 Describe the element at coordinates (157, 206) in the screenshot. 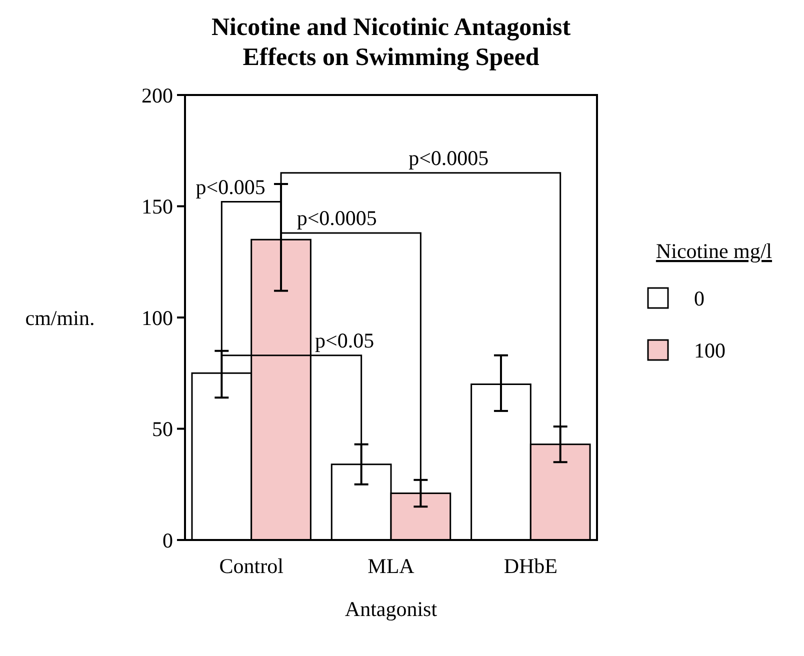

I see `y-tick-label: 150` at that location.